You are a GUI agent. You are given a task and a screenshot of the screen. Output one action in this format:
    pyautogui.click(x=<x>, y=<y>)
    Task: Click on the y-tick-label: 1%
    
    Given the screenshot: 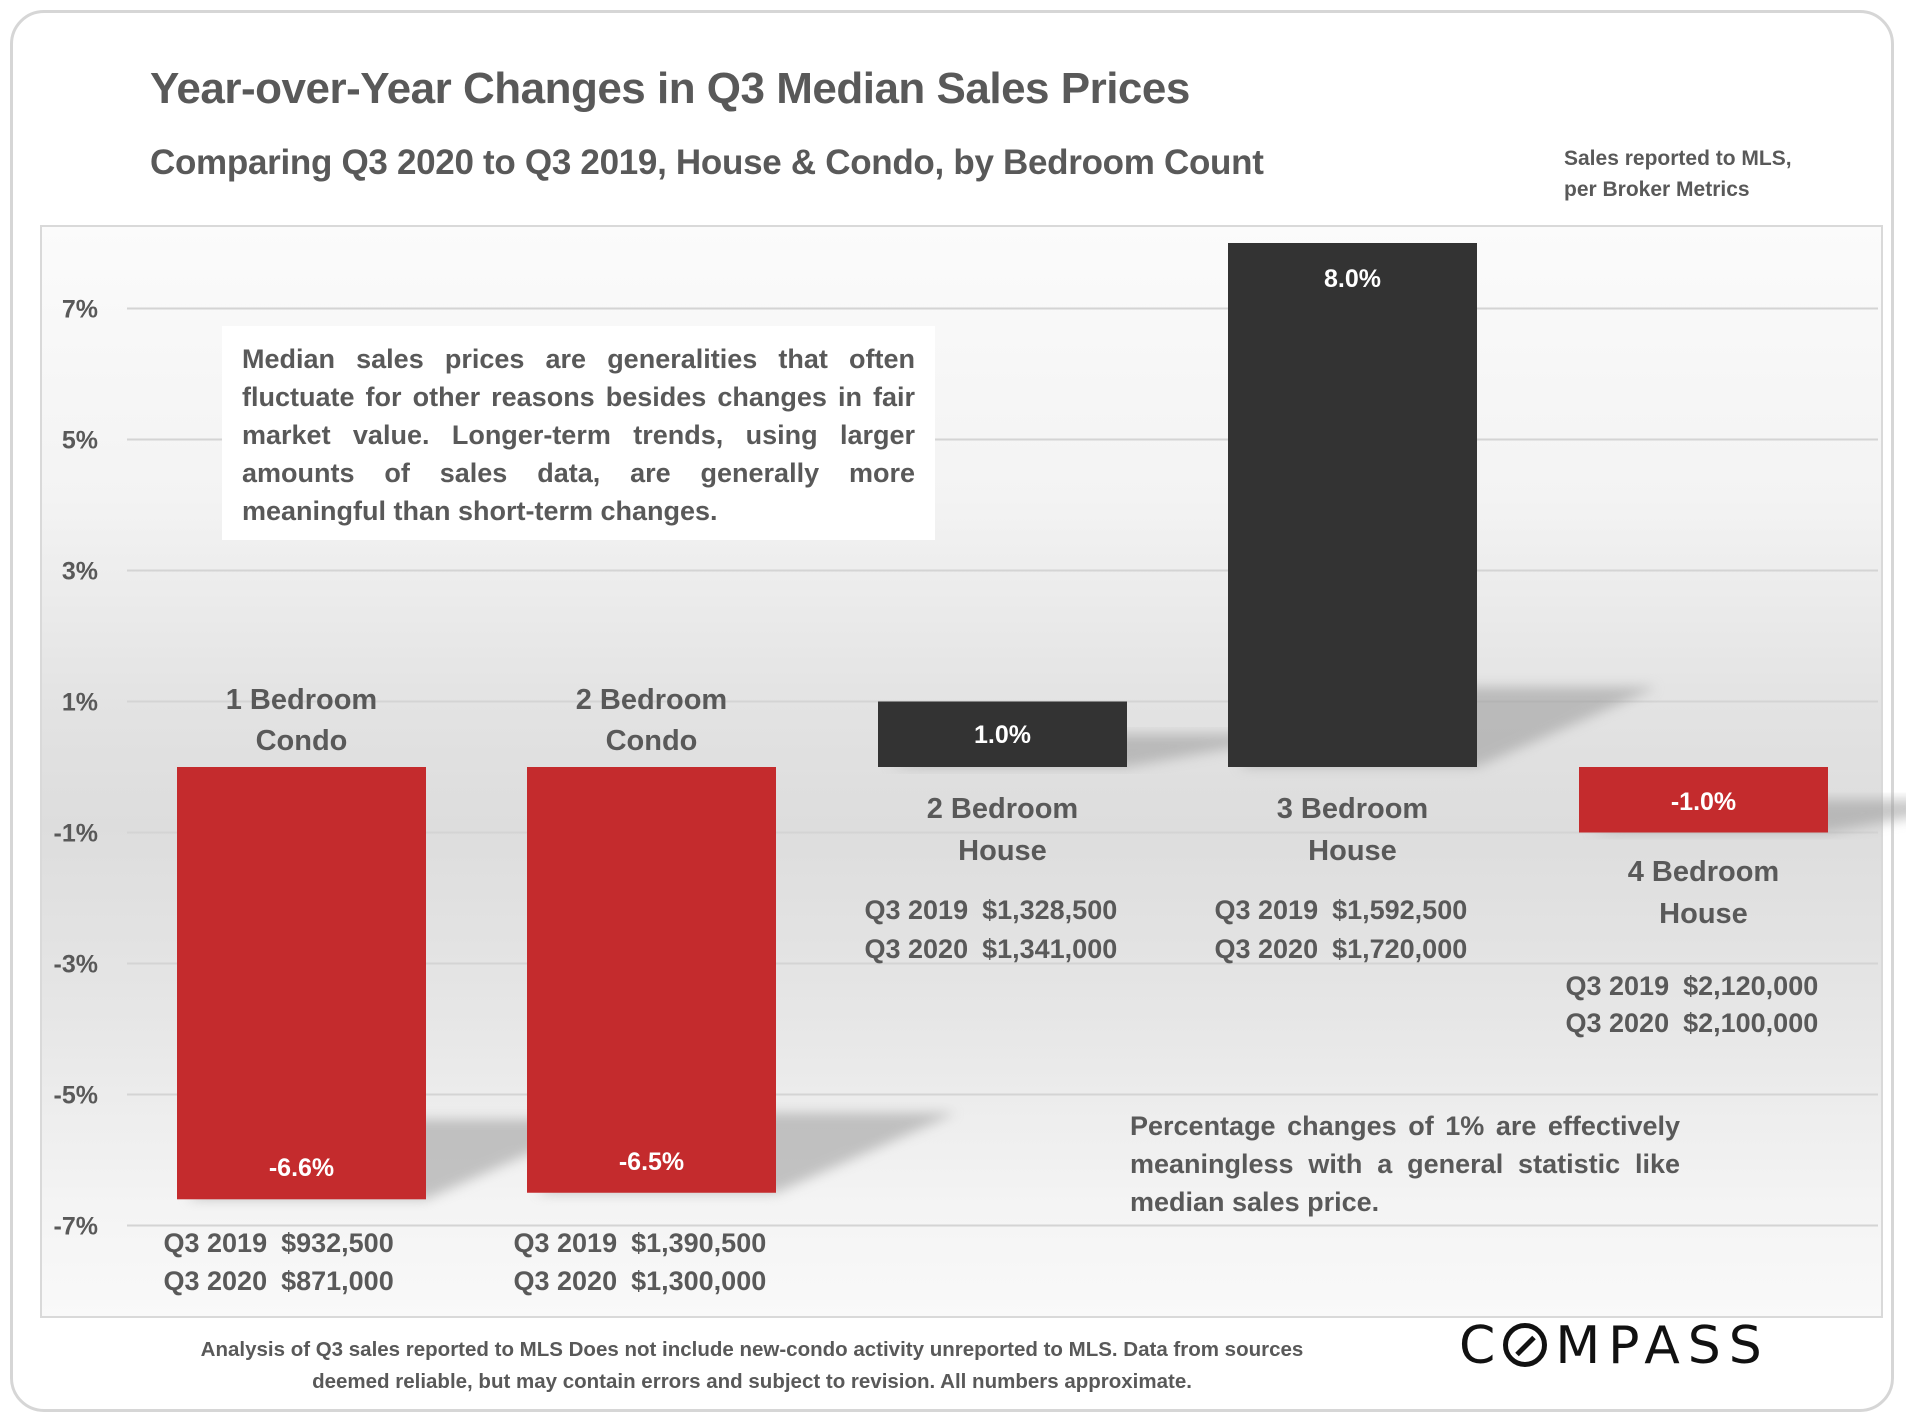 What is the action you would take?
    pyautogui.click(x=80, y=703)
    